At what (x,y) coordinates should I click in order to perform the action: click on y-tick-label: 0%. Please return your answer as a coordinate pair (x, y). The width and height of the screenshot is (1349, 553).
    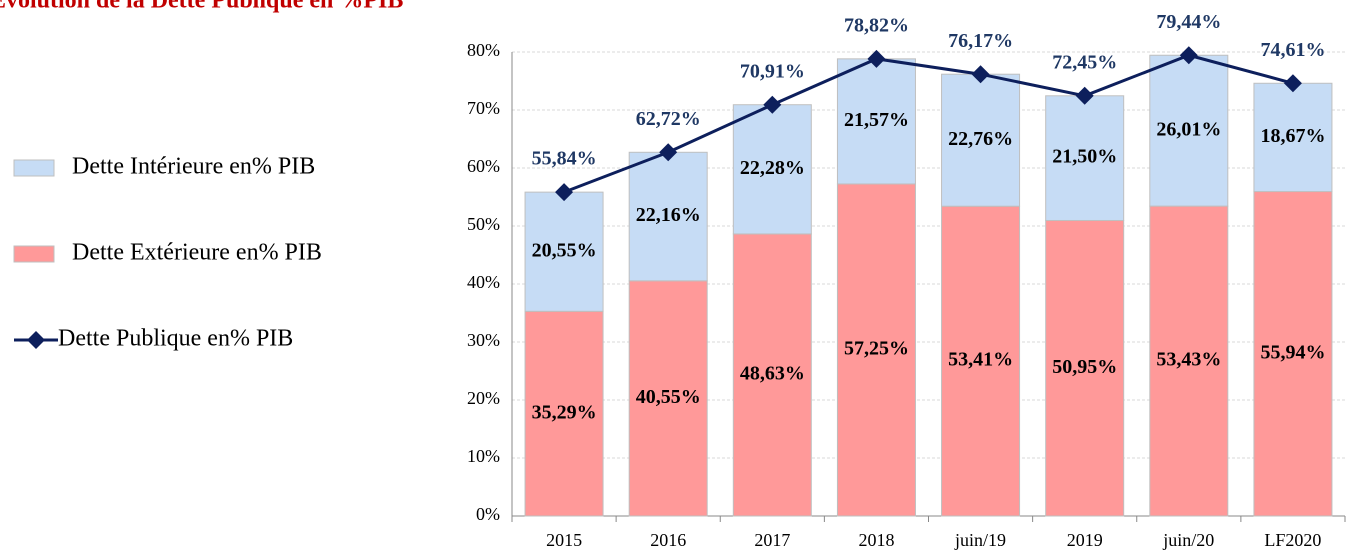
    Looking at the image, I should click on (488, 514).